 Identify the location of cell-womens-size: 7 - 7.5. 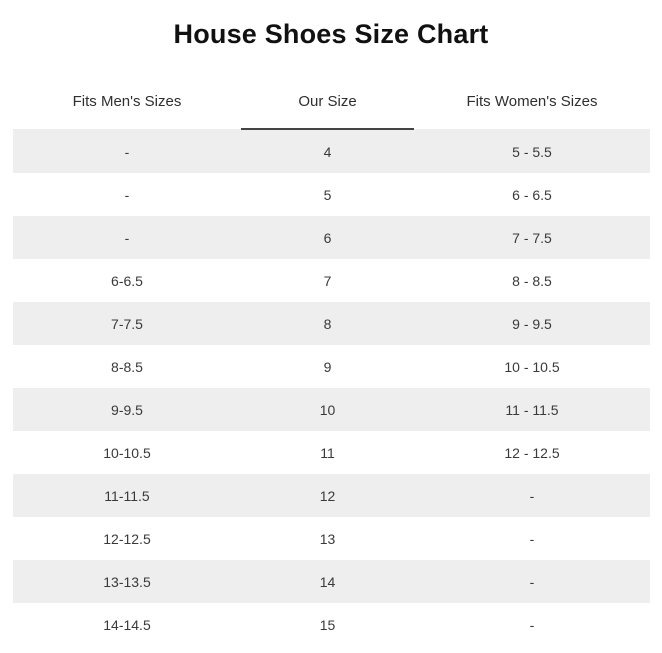
(532, 237).